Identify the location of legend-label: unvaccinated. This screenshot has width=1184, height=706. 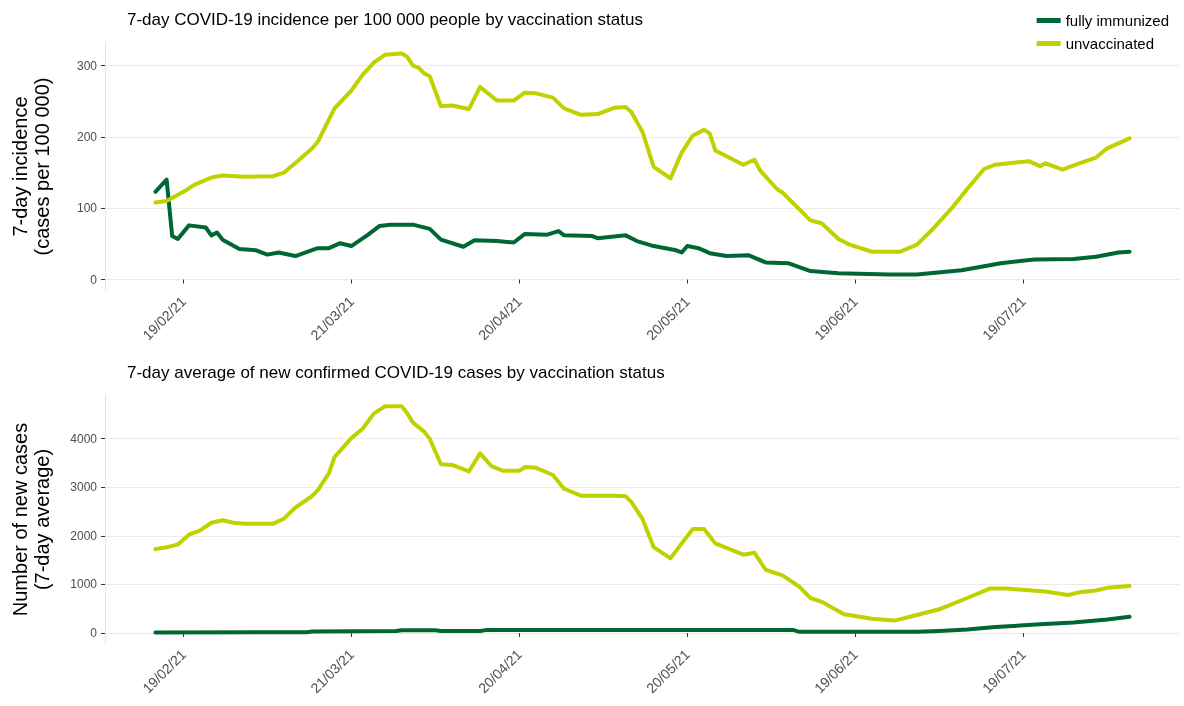
(1110, 43).